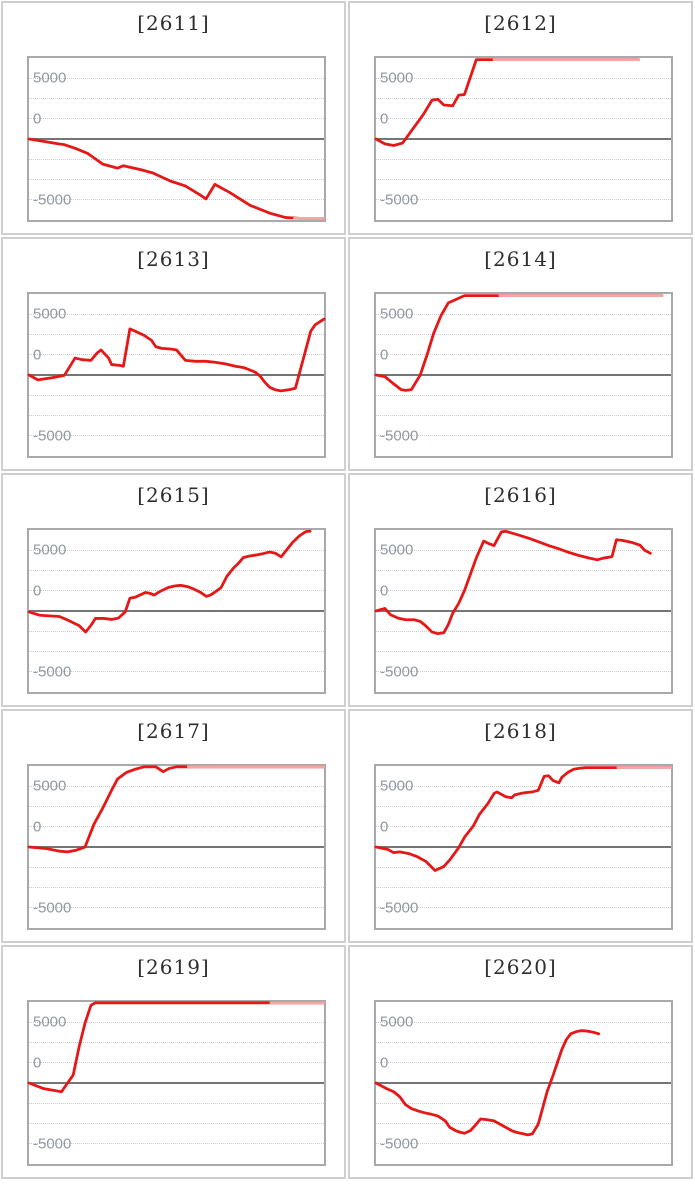 Image resolution: width=695 pixels, height=1184 pixels. What do you see at coordinates (173, 731) in the screenshot?
I see `chart-title: [2617]` at bounding box center [173, 731].